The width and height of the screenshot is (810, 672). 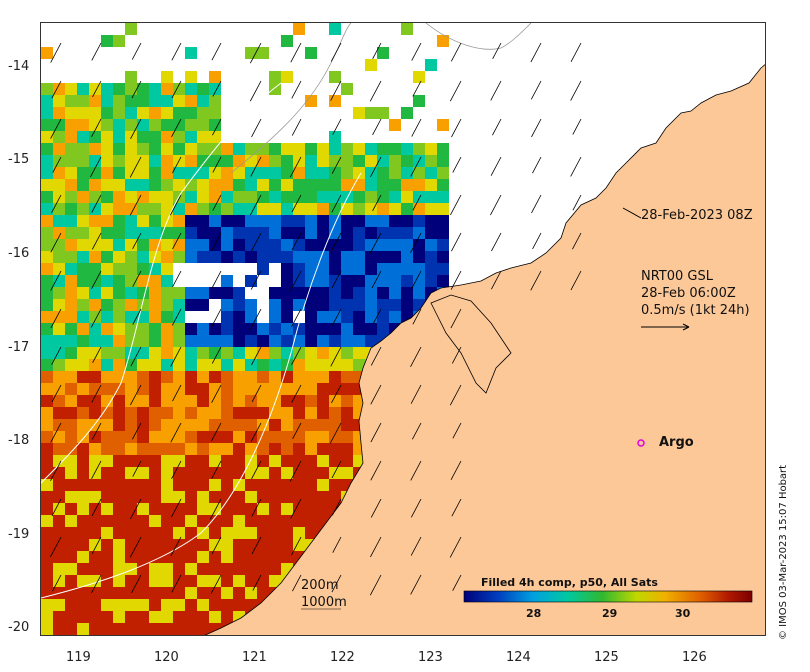 I want to click on y-tick: -16, so click(x=19, y=253).